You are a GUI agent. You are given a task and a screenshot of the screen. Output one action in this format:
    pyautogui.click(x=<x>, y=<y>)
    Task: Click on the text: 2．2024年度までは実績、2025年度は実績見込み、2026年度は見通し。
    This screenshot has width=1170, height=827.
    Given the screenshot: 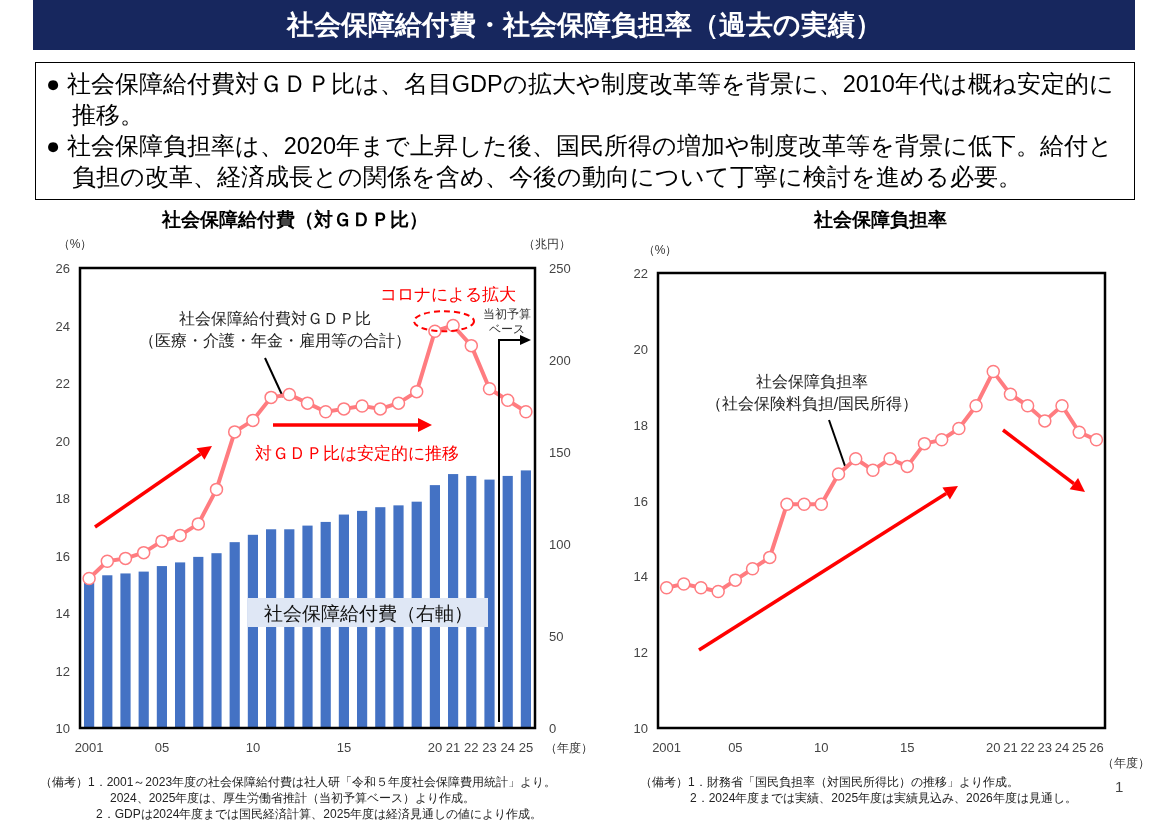 What is the action you would take?
    pyautogui.click(x=883, y=798)
    